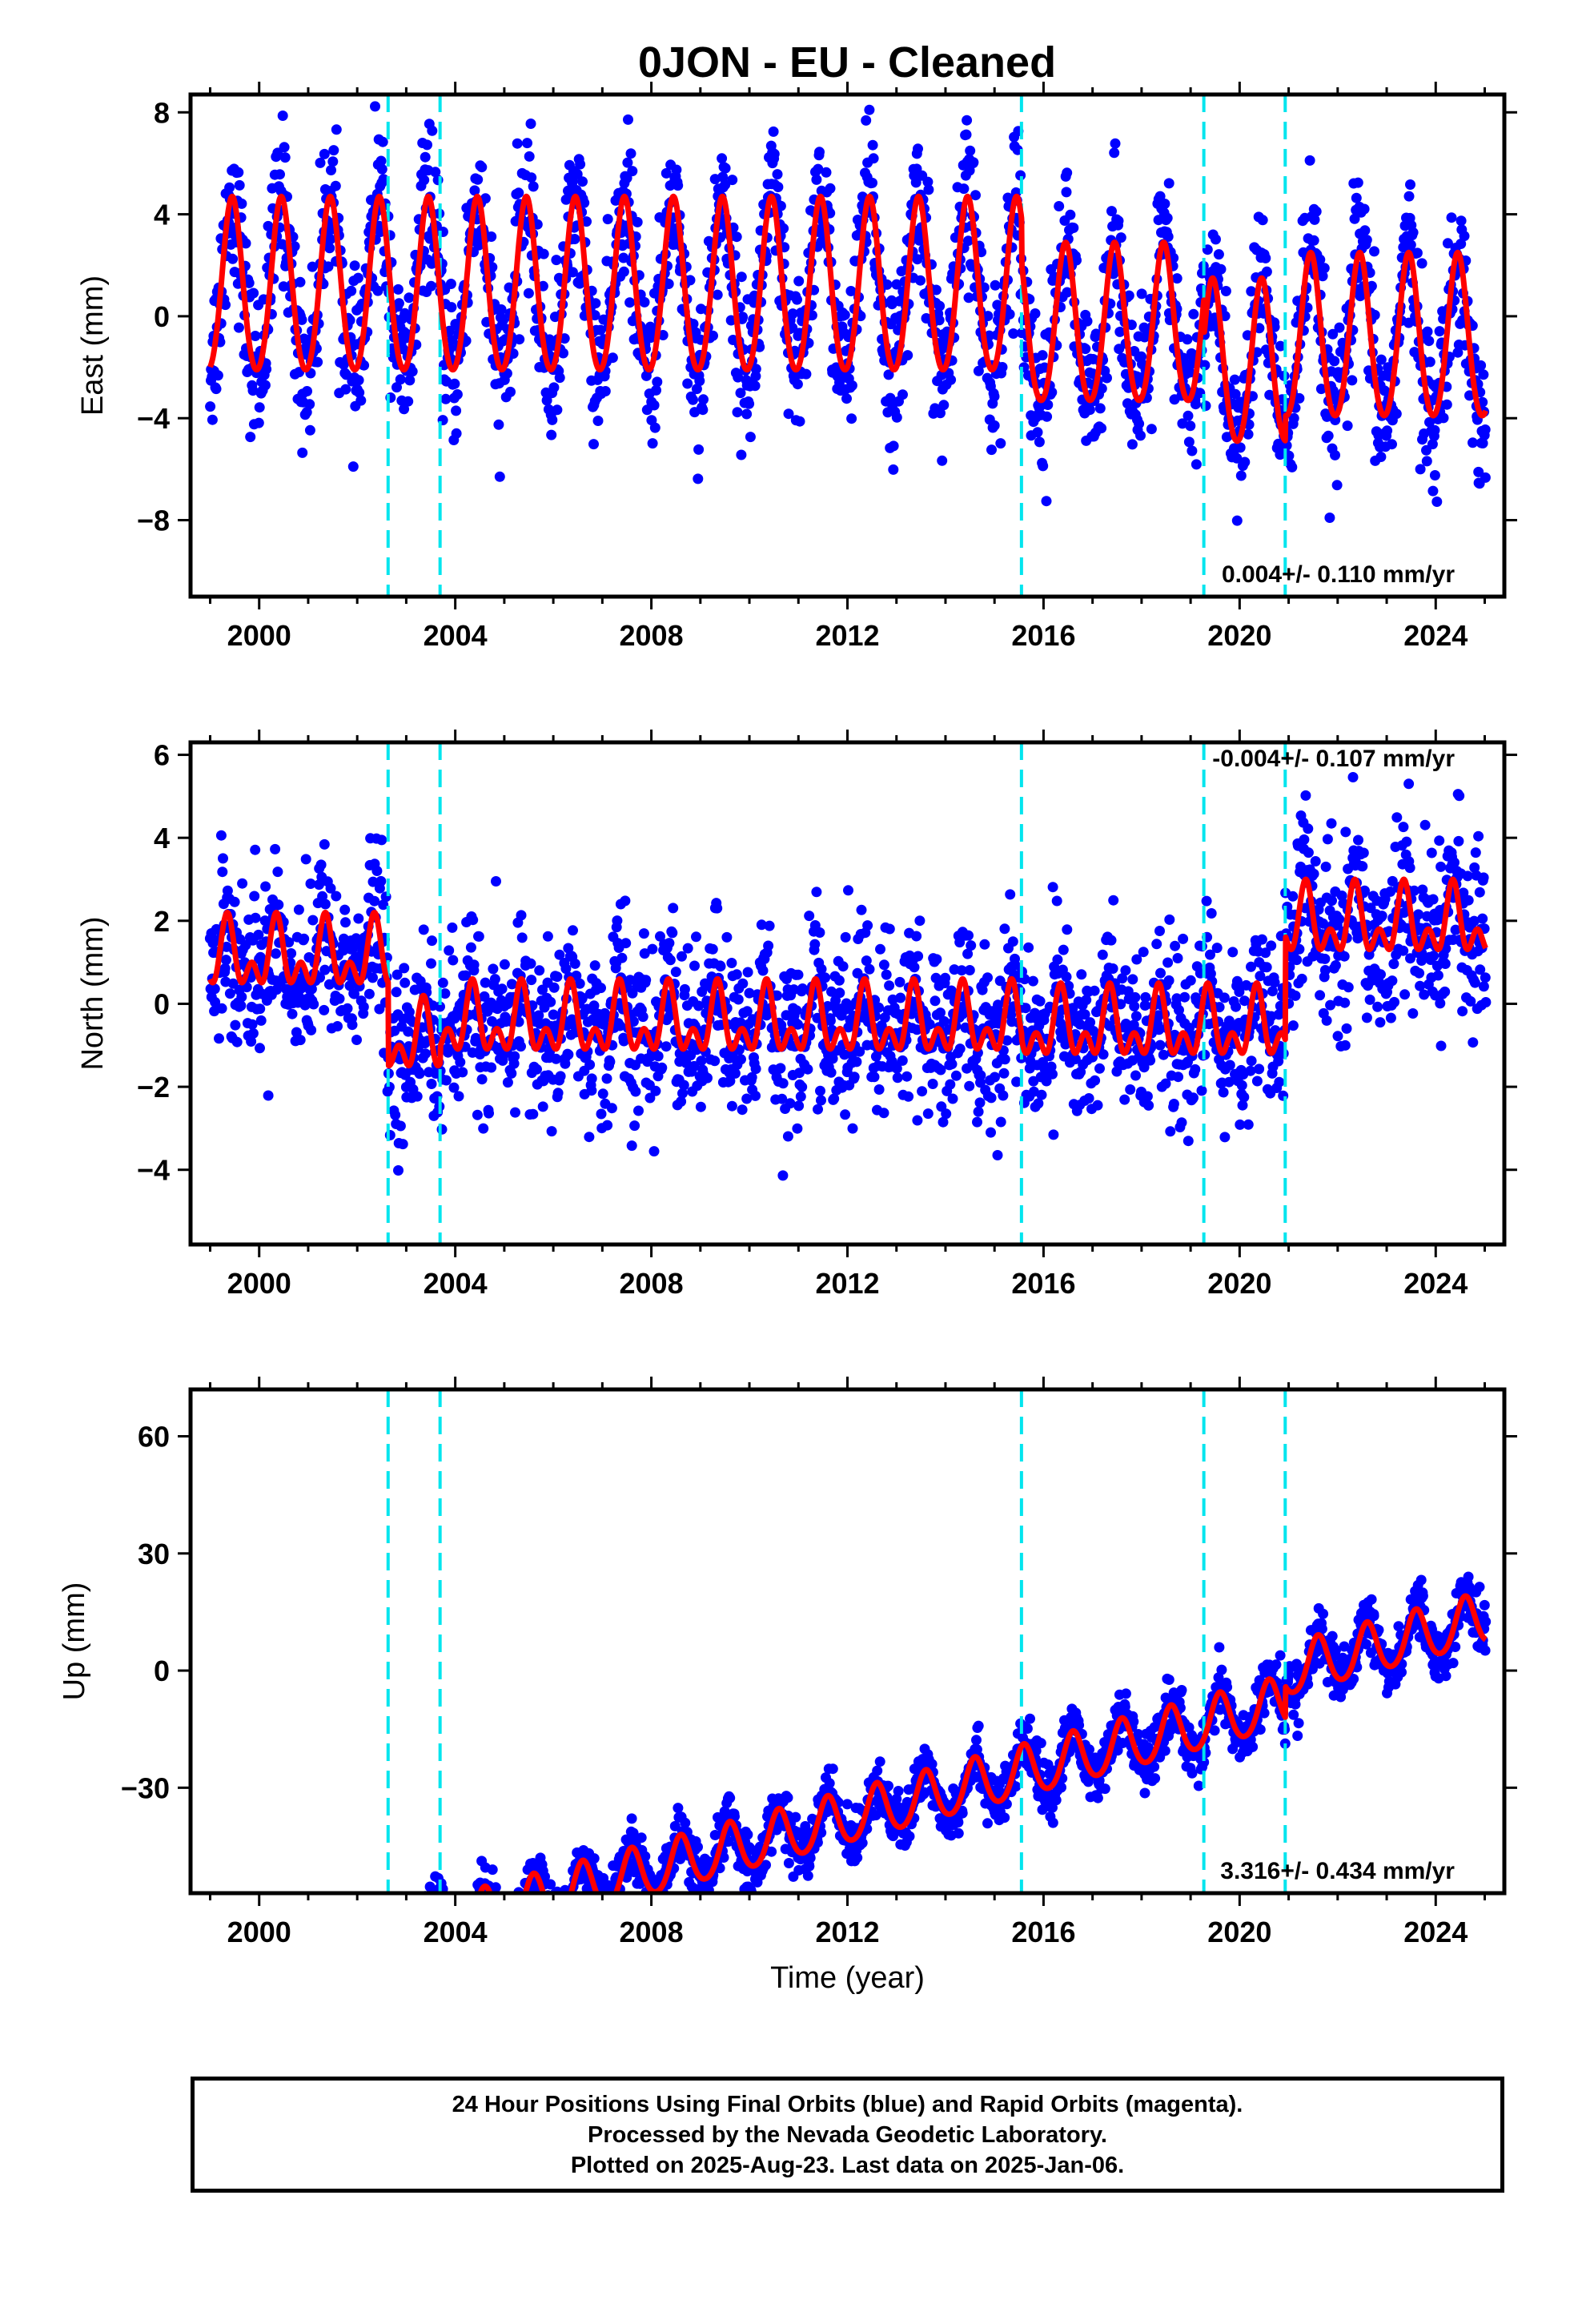 This screenshot has height=2324, width=1582. Describe the element at coordinates (1436, 1283) in the screenshot. I see `x-tick-label: 2024` at that location.